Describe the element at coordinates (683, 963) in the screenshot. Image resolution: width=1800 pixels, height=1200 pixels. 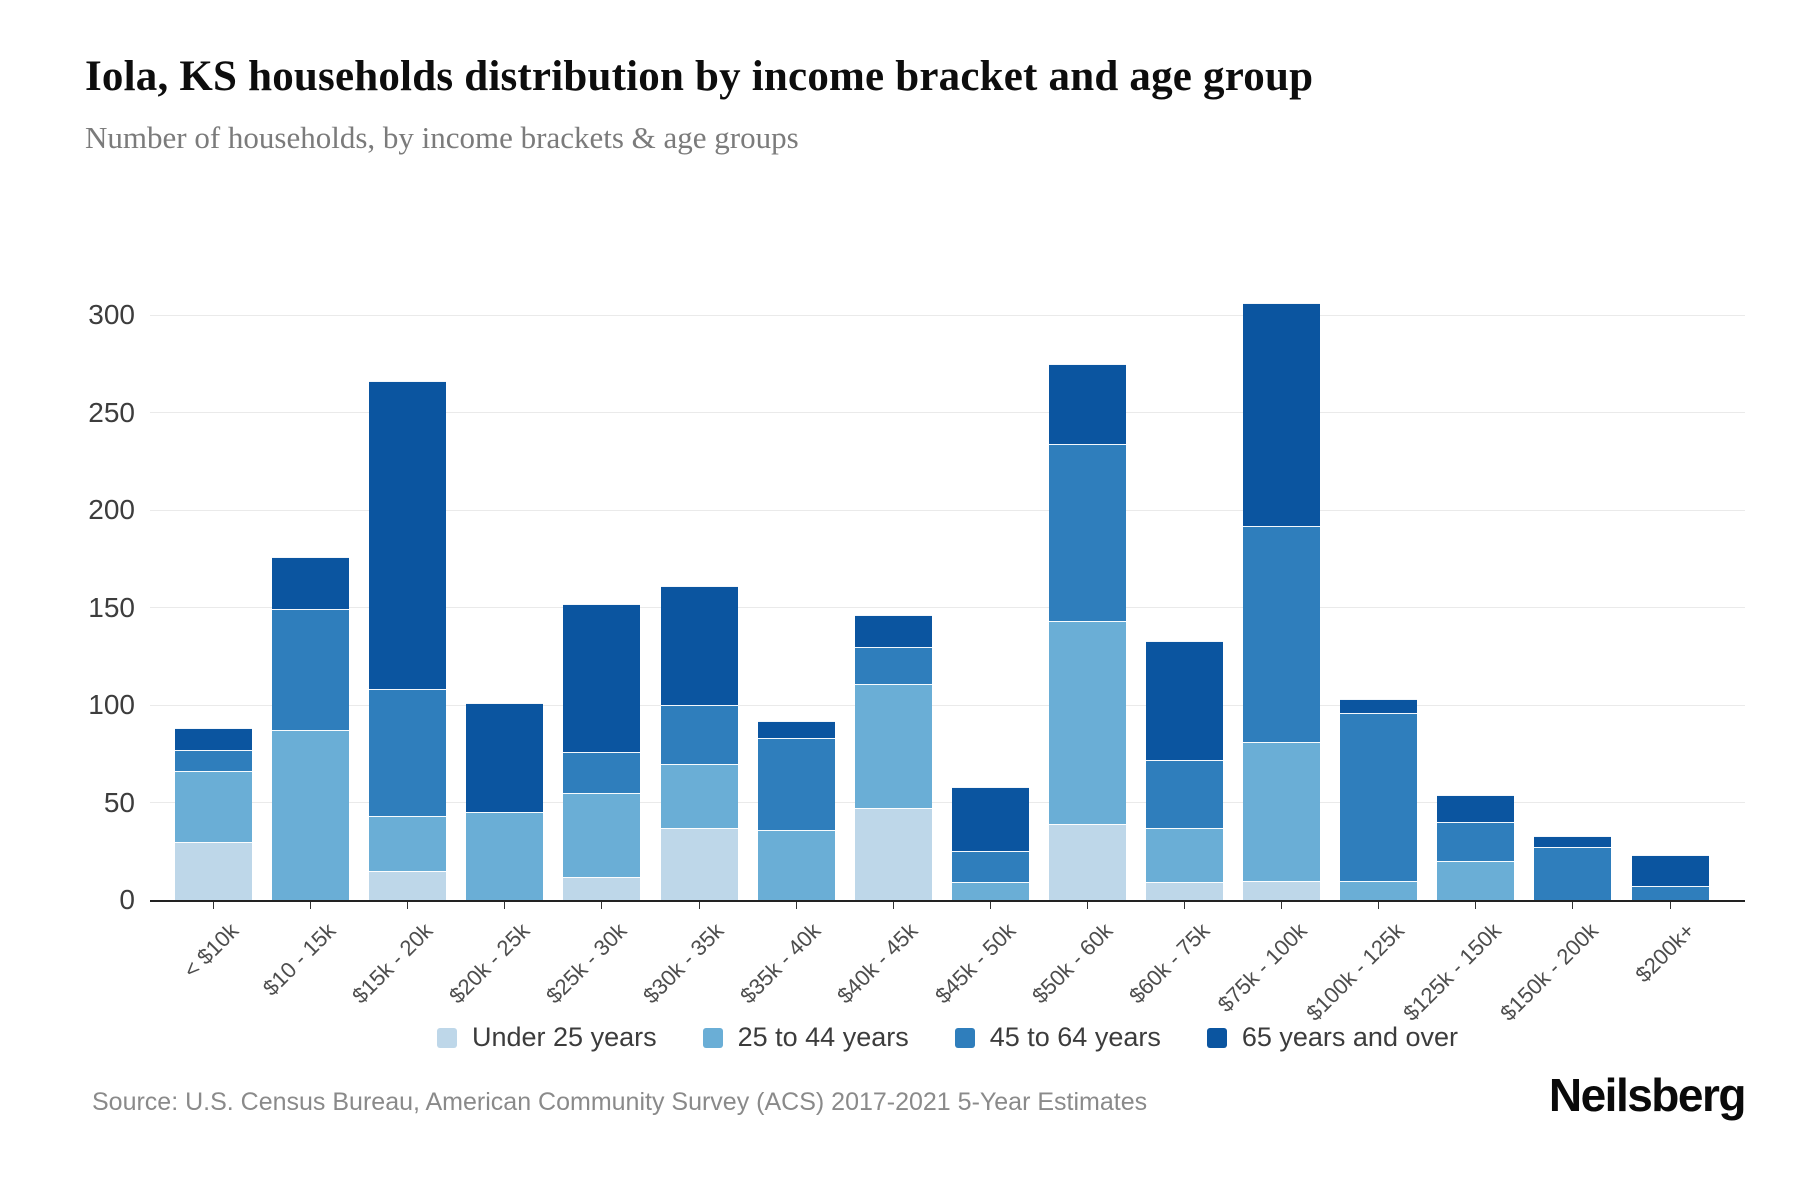
I see `x-axis-tick-label: $30k - 35k` at that location.